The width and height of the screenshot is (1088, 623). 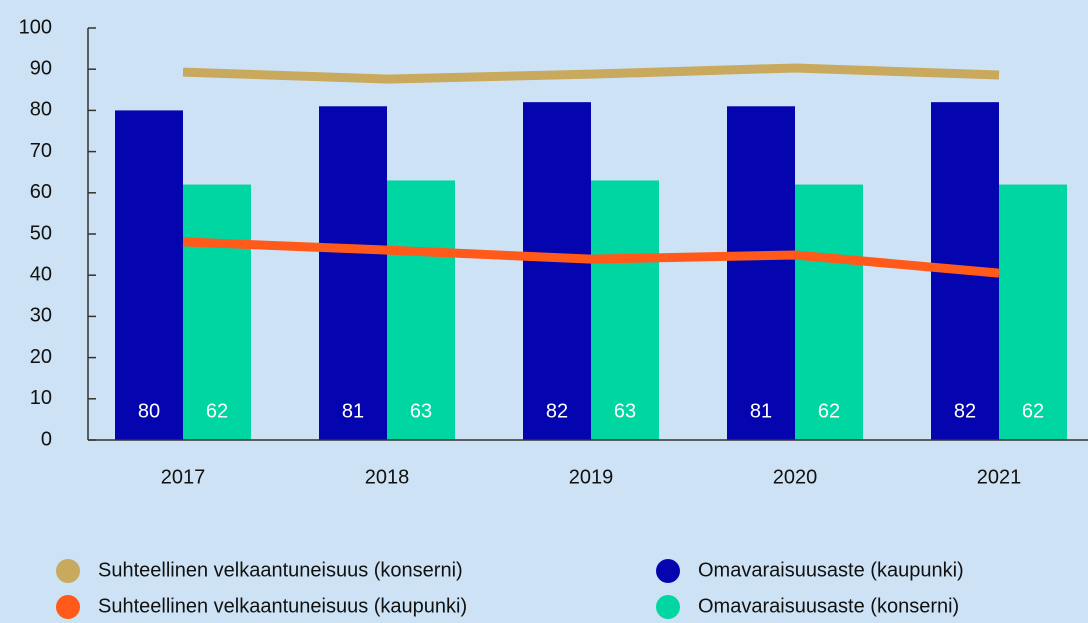 I want to click on y-tick-label: 0, so click(x=46, y=439).